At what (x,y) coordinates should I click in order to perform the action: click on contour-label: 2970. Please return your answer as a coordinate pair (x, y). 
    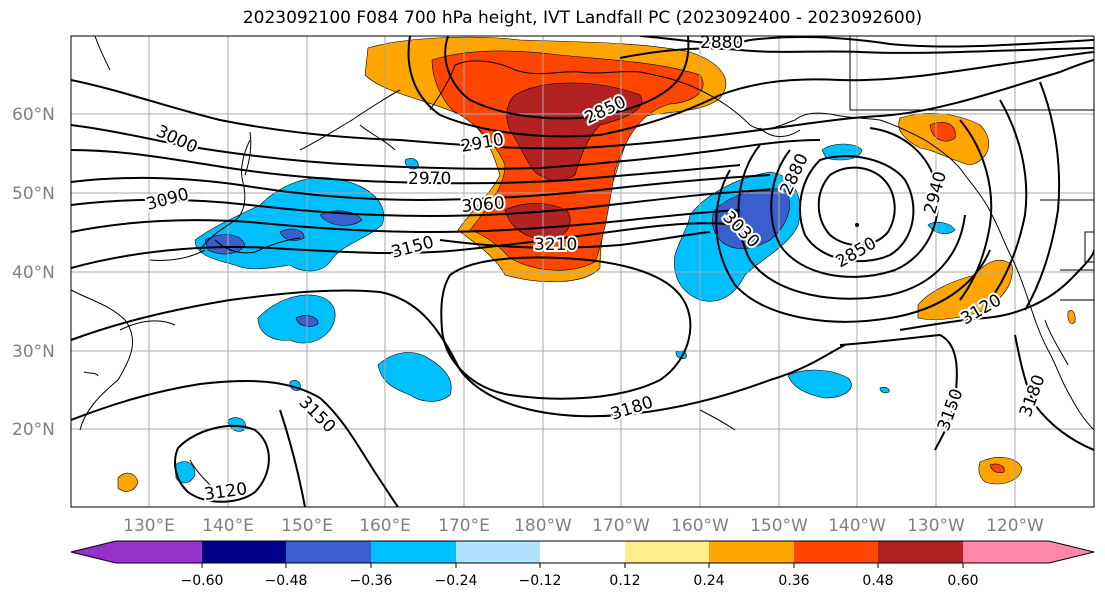
    Looking at the image, I should click on (429, 179).